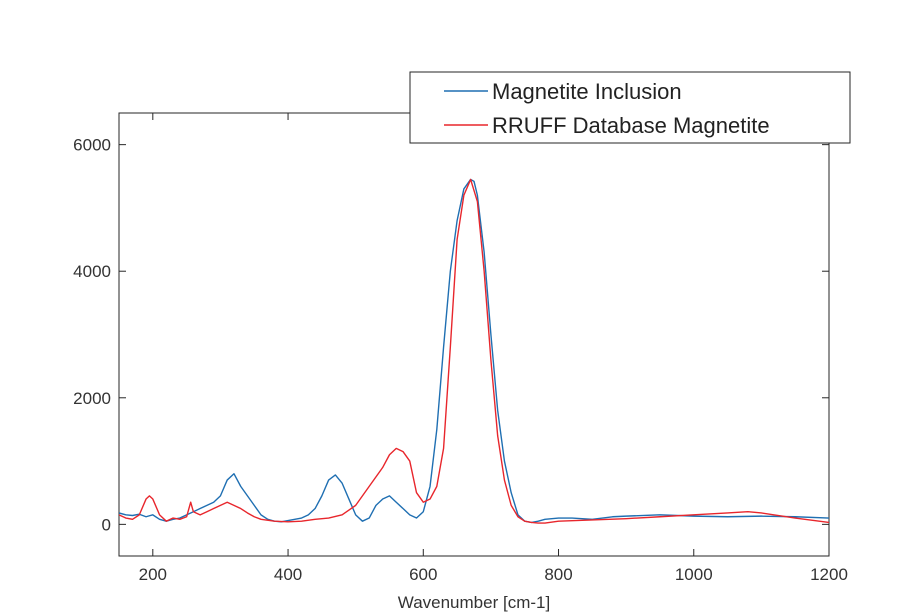 This screenshot has width=918, height=615. What do you see at coordinates (92, 271) in the screenshot?
I see `y-tick-label: 4000` at bounding box center [92, 271].